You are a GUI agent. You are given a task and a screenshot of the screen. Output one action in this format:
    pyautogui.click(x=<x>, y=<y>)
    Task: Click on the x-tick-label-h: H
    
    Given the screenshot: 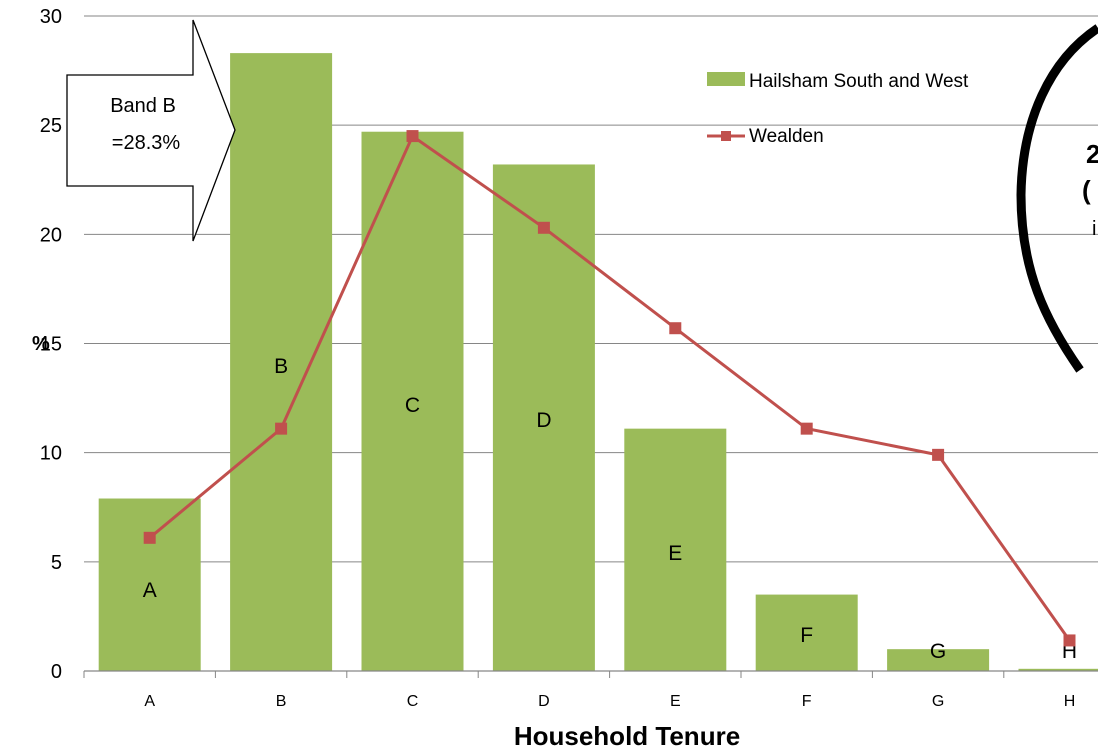 What is the action you would take?
    pyautogui.click(x=1070, y=701)
    